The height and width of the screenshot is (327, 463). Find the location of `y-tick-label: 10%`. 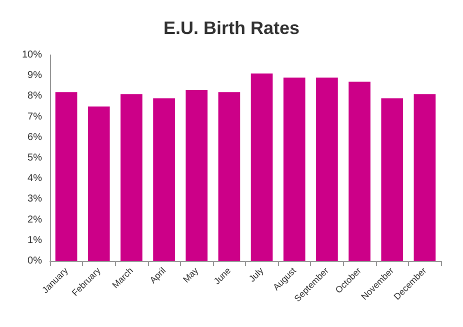

y-tick-label: 10% is located at coordinates (32, 55).